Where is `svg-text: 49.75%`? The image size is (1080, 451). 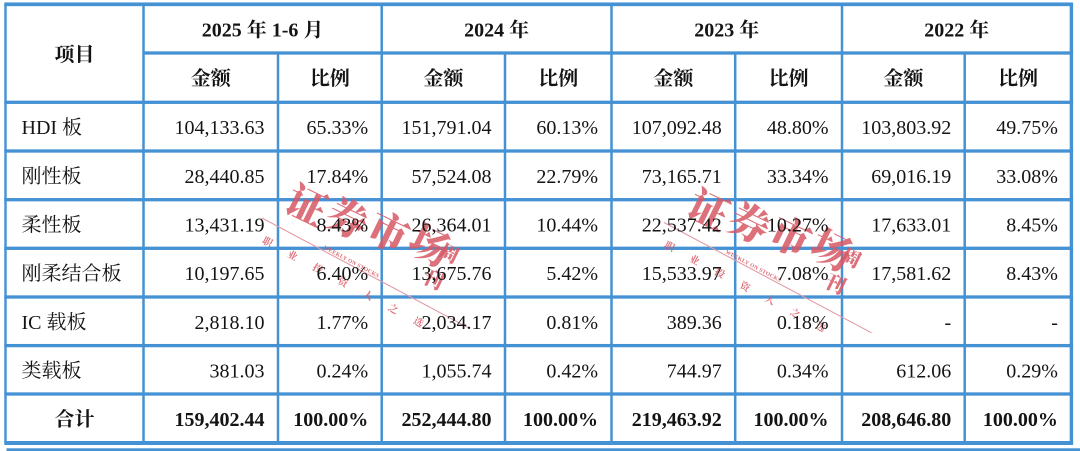 svg-text: 49.75% is located at coordinates (1027, 128).